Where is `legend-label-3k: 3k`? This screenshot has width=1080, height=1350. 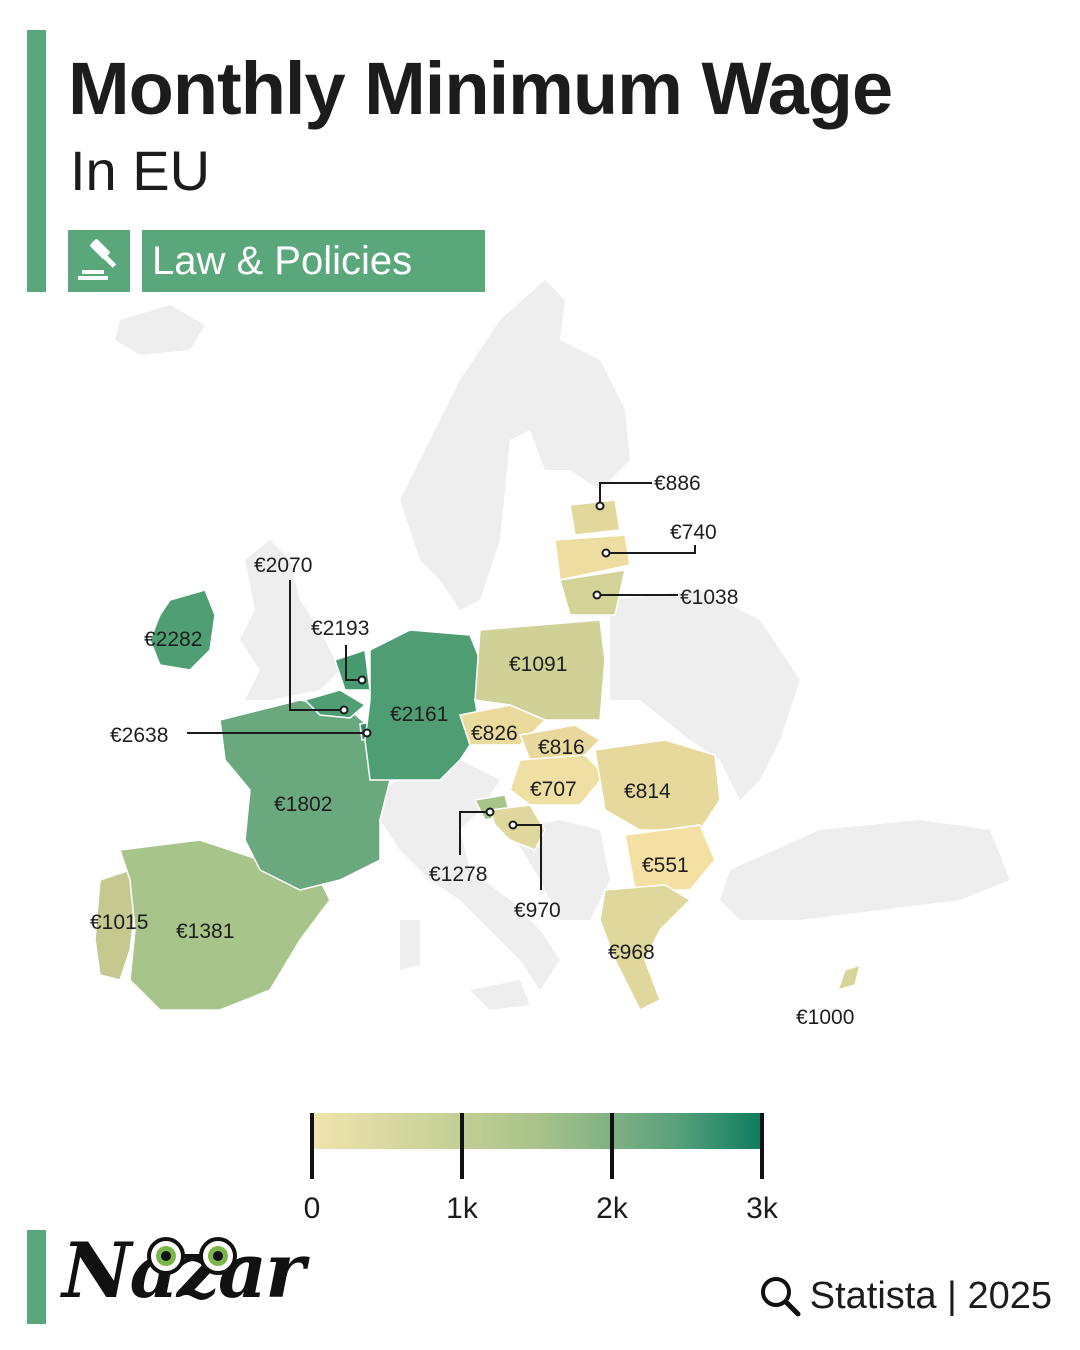
legend-label-3k: 3k is located at coordinates (762, 1208).